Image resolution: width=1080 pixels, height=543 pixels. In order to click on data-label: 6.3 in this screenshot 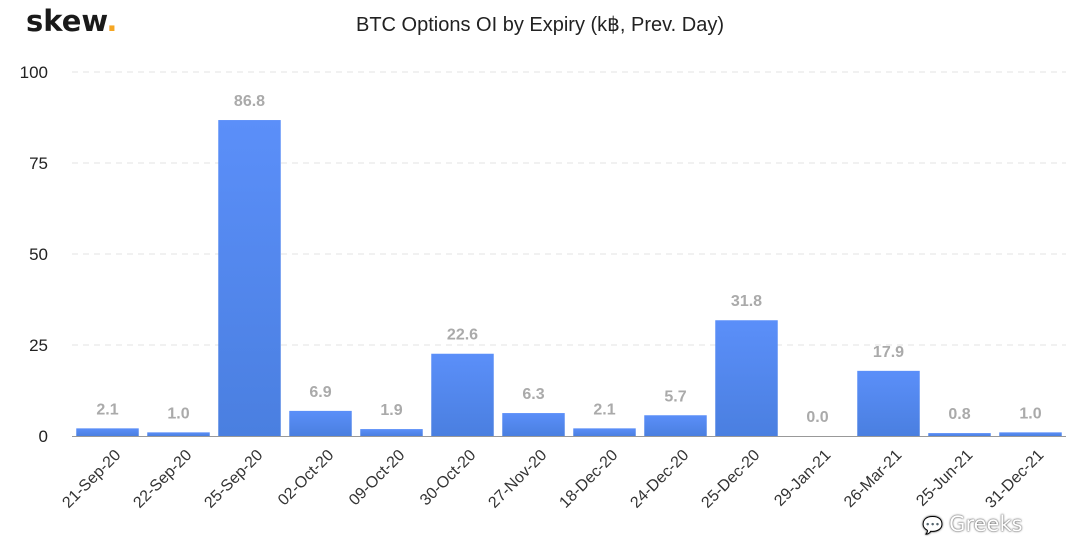, I will do `click(533, 394)`.